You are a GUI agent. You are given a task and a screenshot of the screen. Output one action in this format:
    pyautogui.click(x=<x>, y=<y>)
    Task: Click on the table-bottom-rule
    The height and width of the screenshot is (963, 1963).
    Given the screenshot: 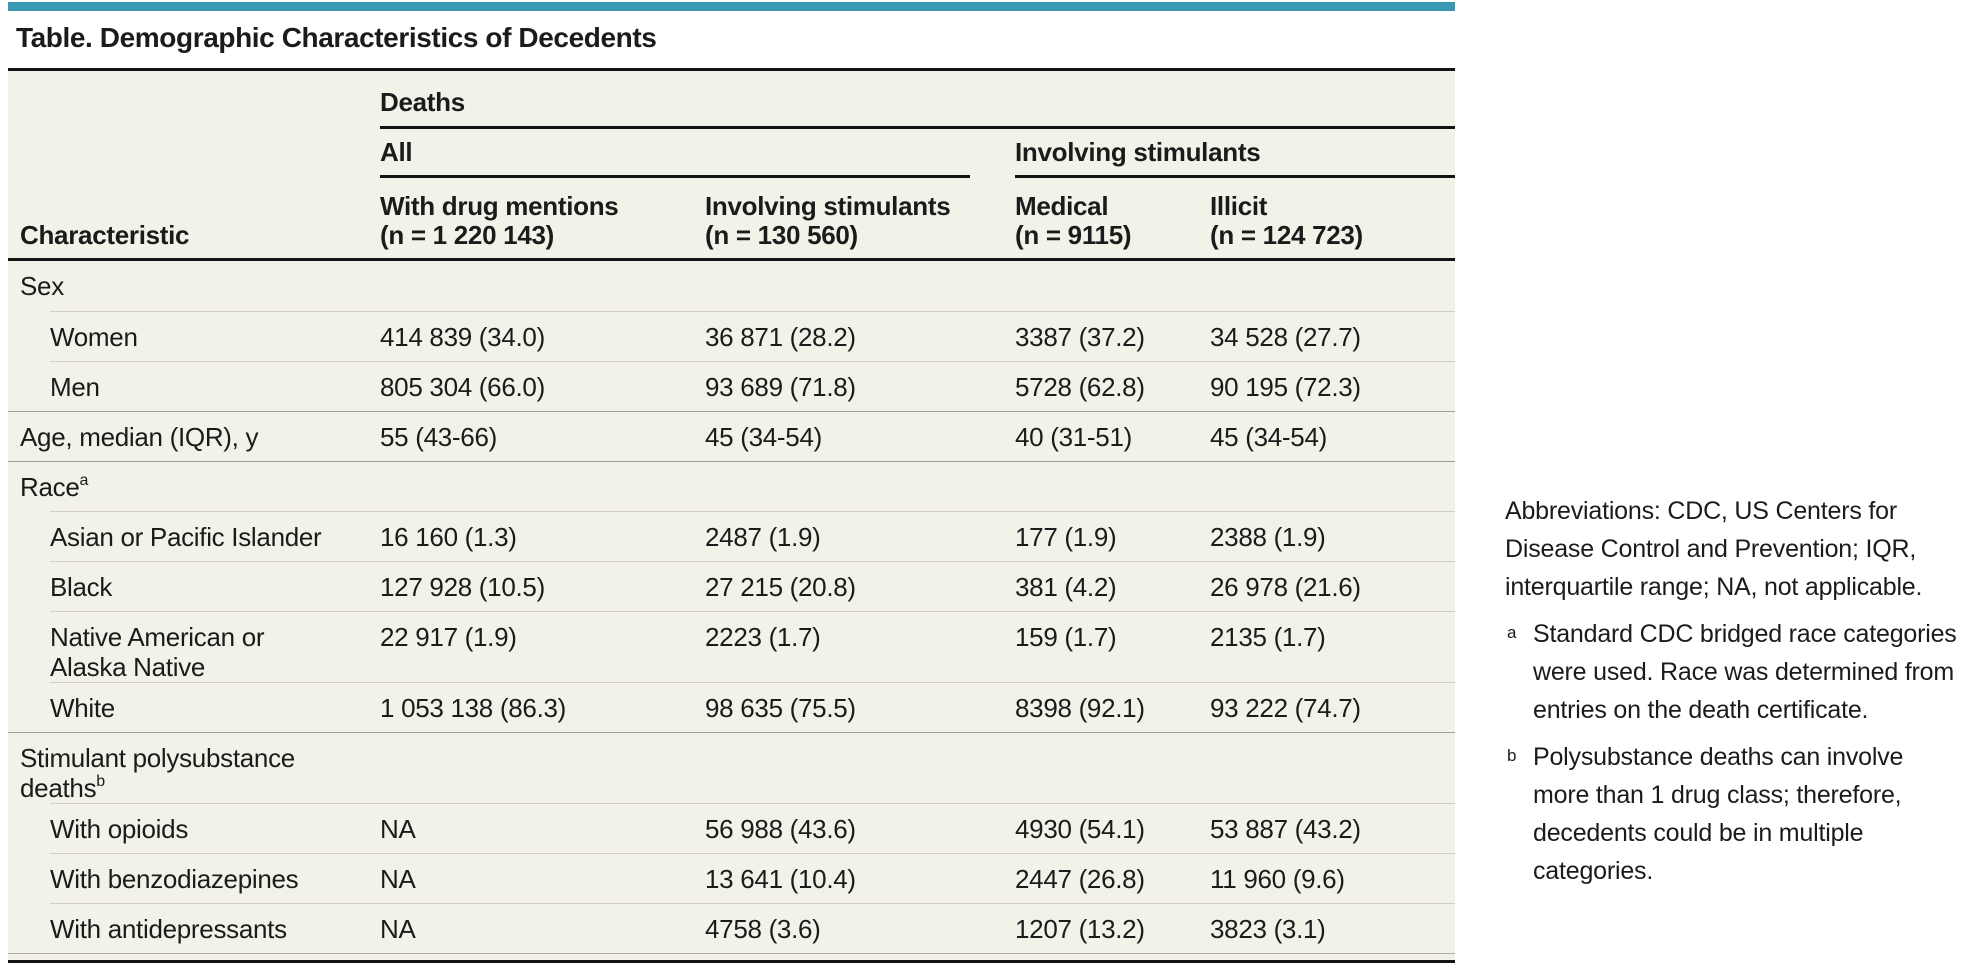 What is the action you would take?
    pyautogui.click(x=731, y=956)
    